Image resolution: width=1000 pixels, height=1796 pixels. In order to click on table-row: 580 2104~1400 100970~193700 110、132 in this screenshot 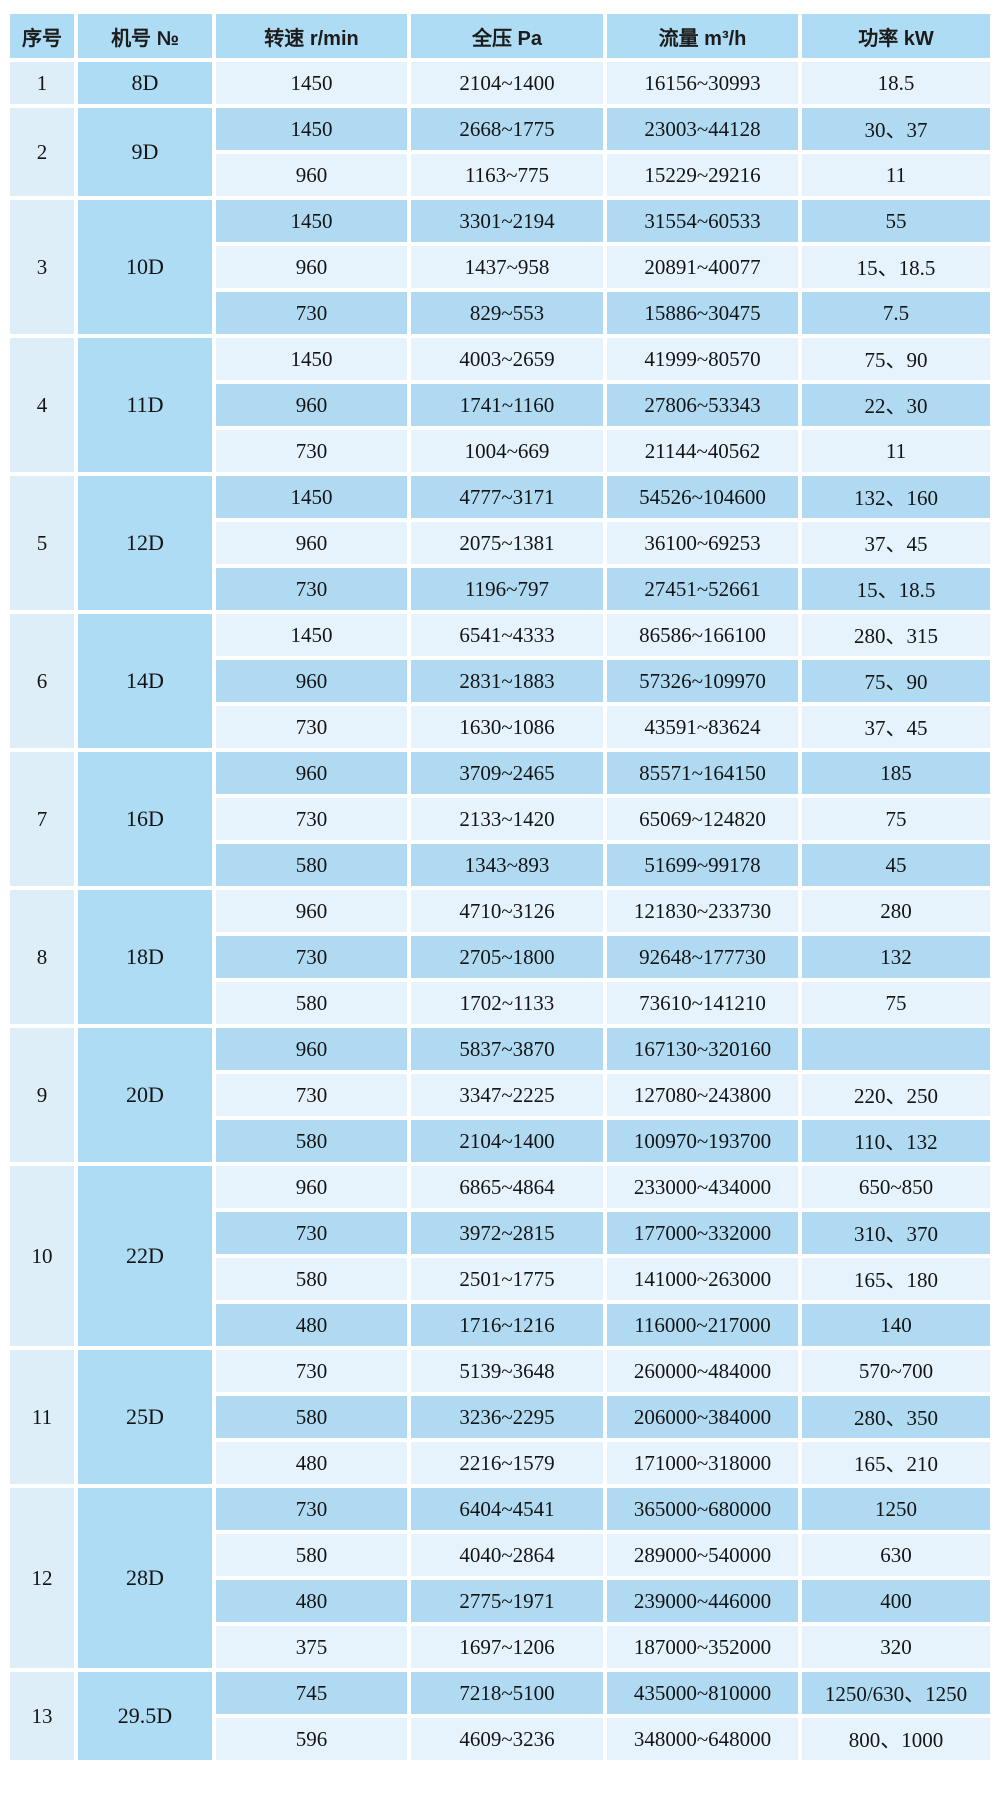, I will do `click(500, 1141)`.